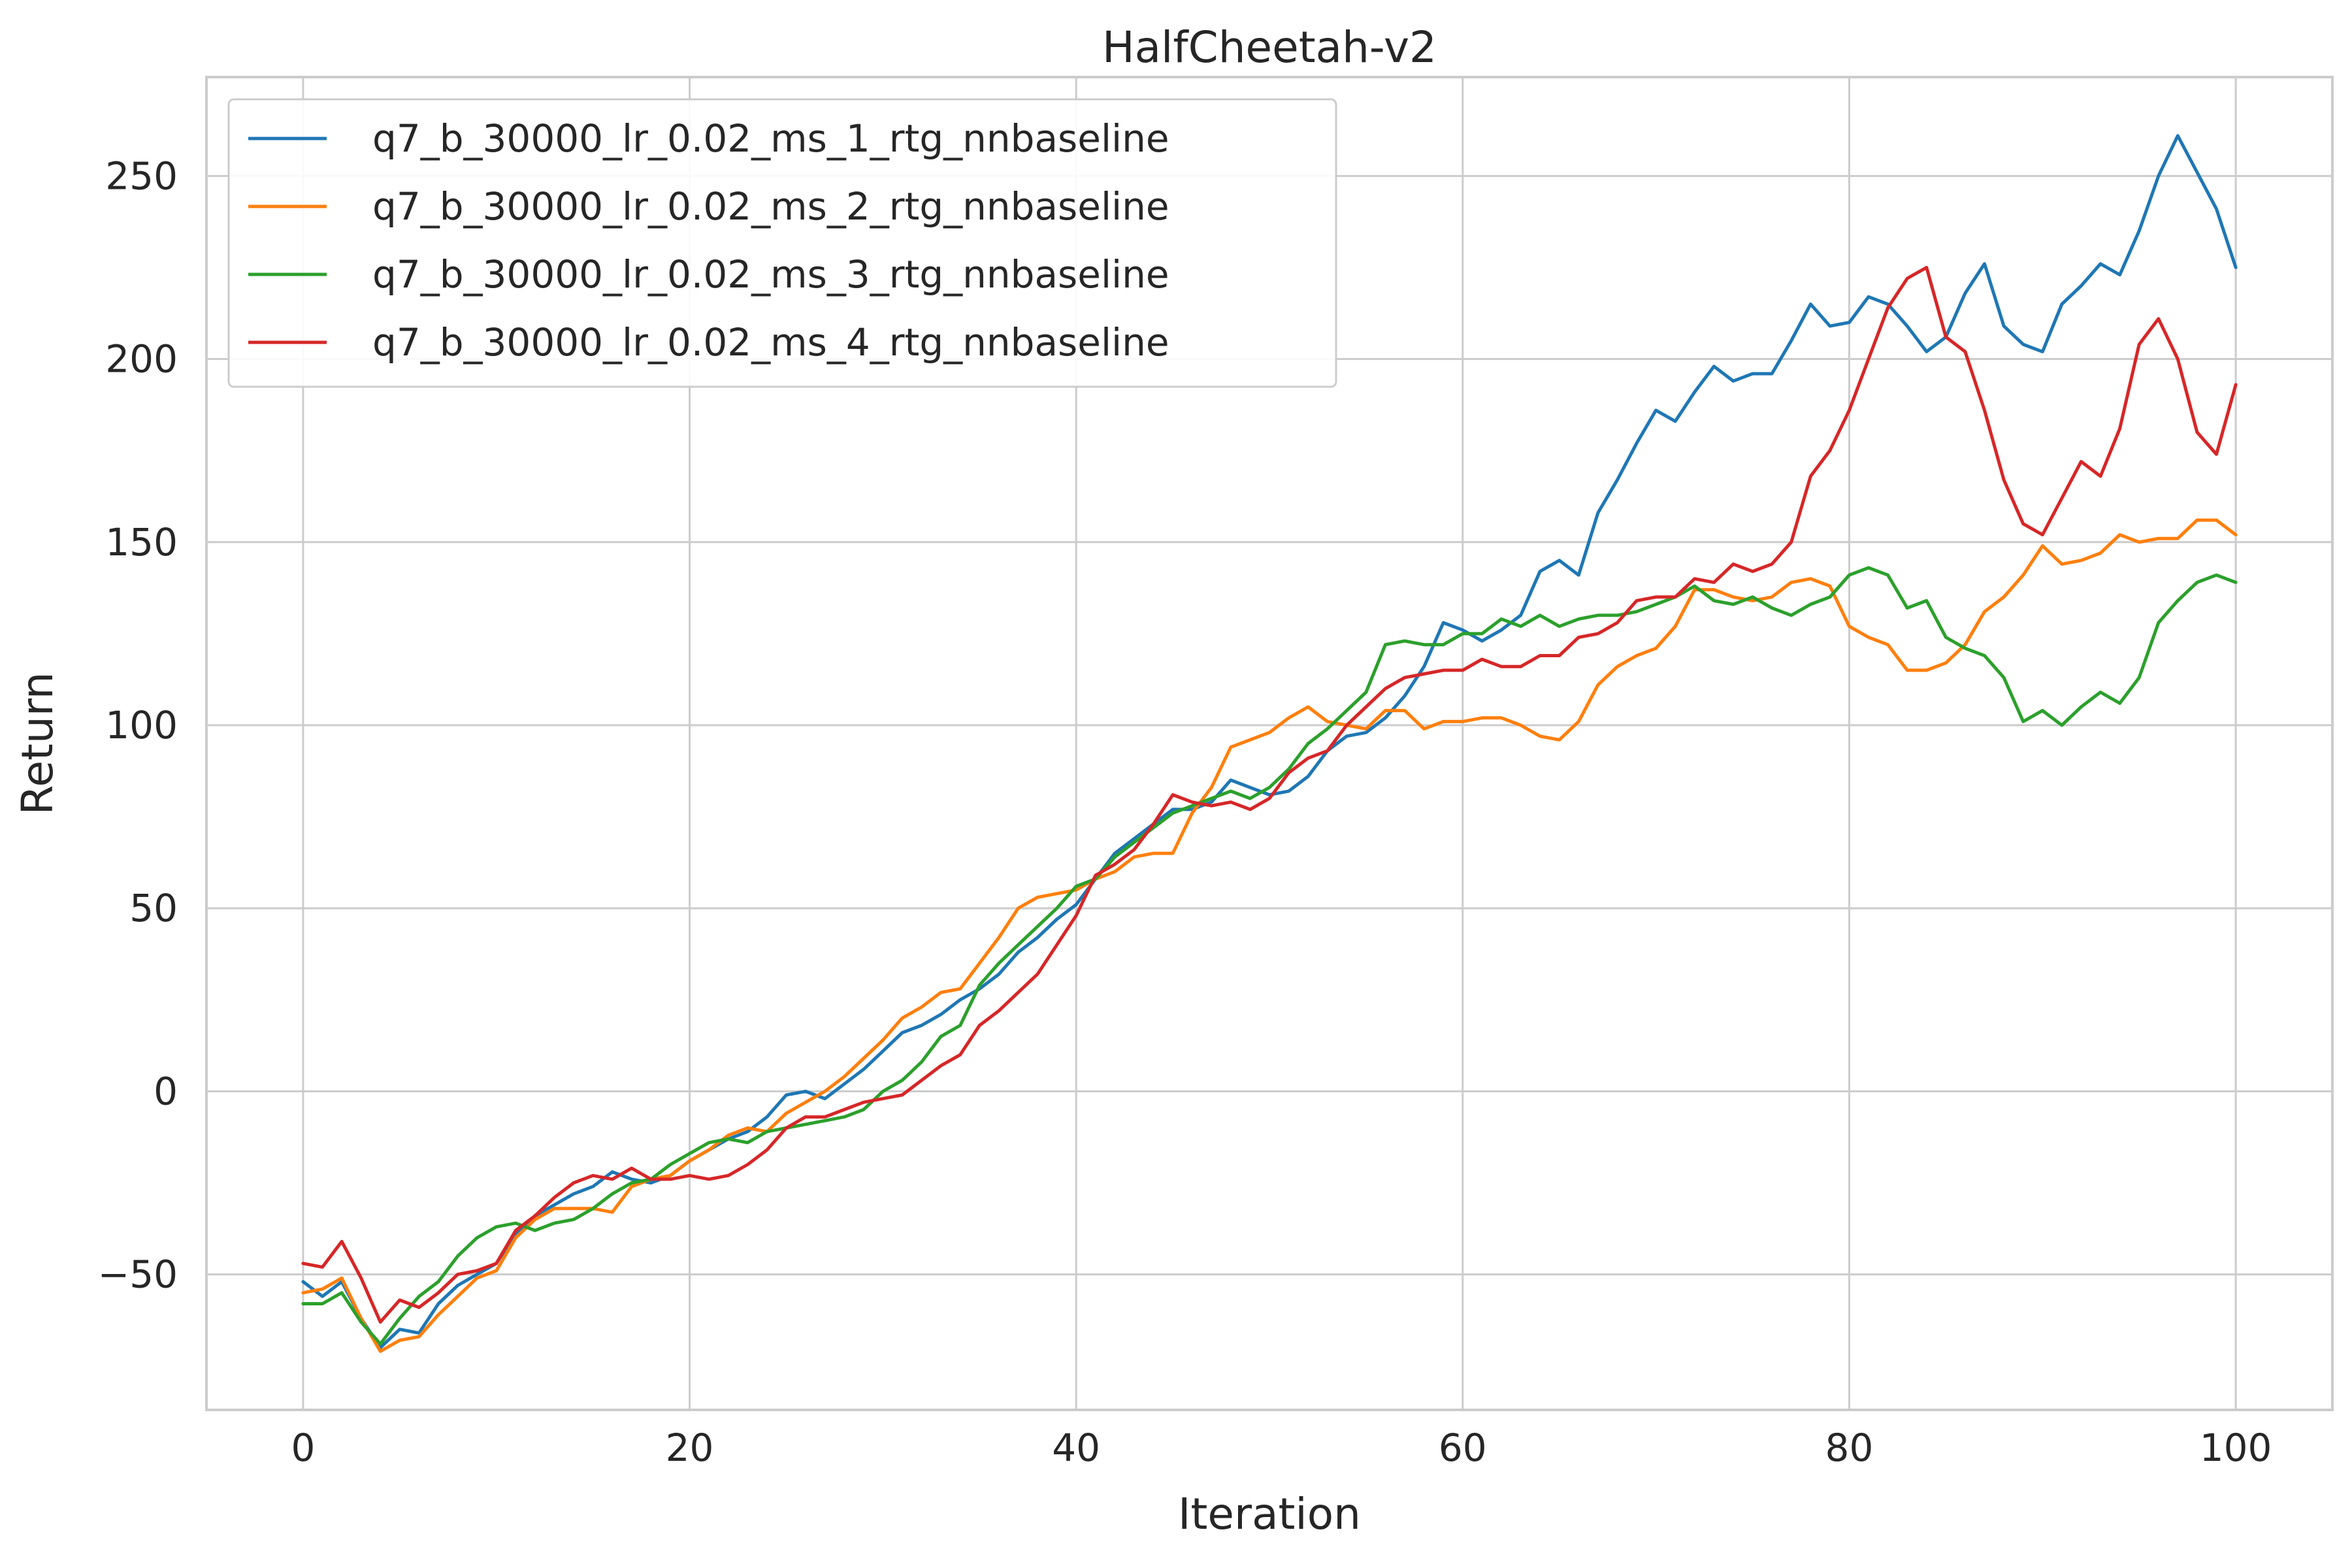 This screenshot has width=2352, height=1568. Describe the element at coordinates (153, 908) in the screenshot. I see `y-tick-label: 50` at that location.